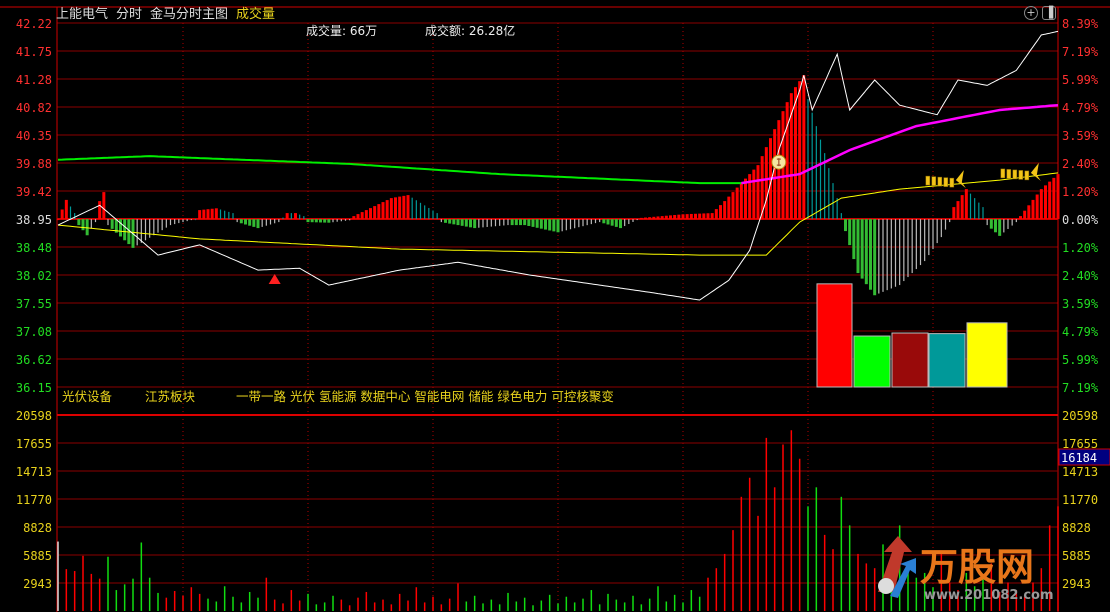  What do you see at coordinates (779, 162) in the screenshot?
I see `money-bag-icon` at bounding box center [779, 162].